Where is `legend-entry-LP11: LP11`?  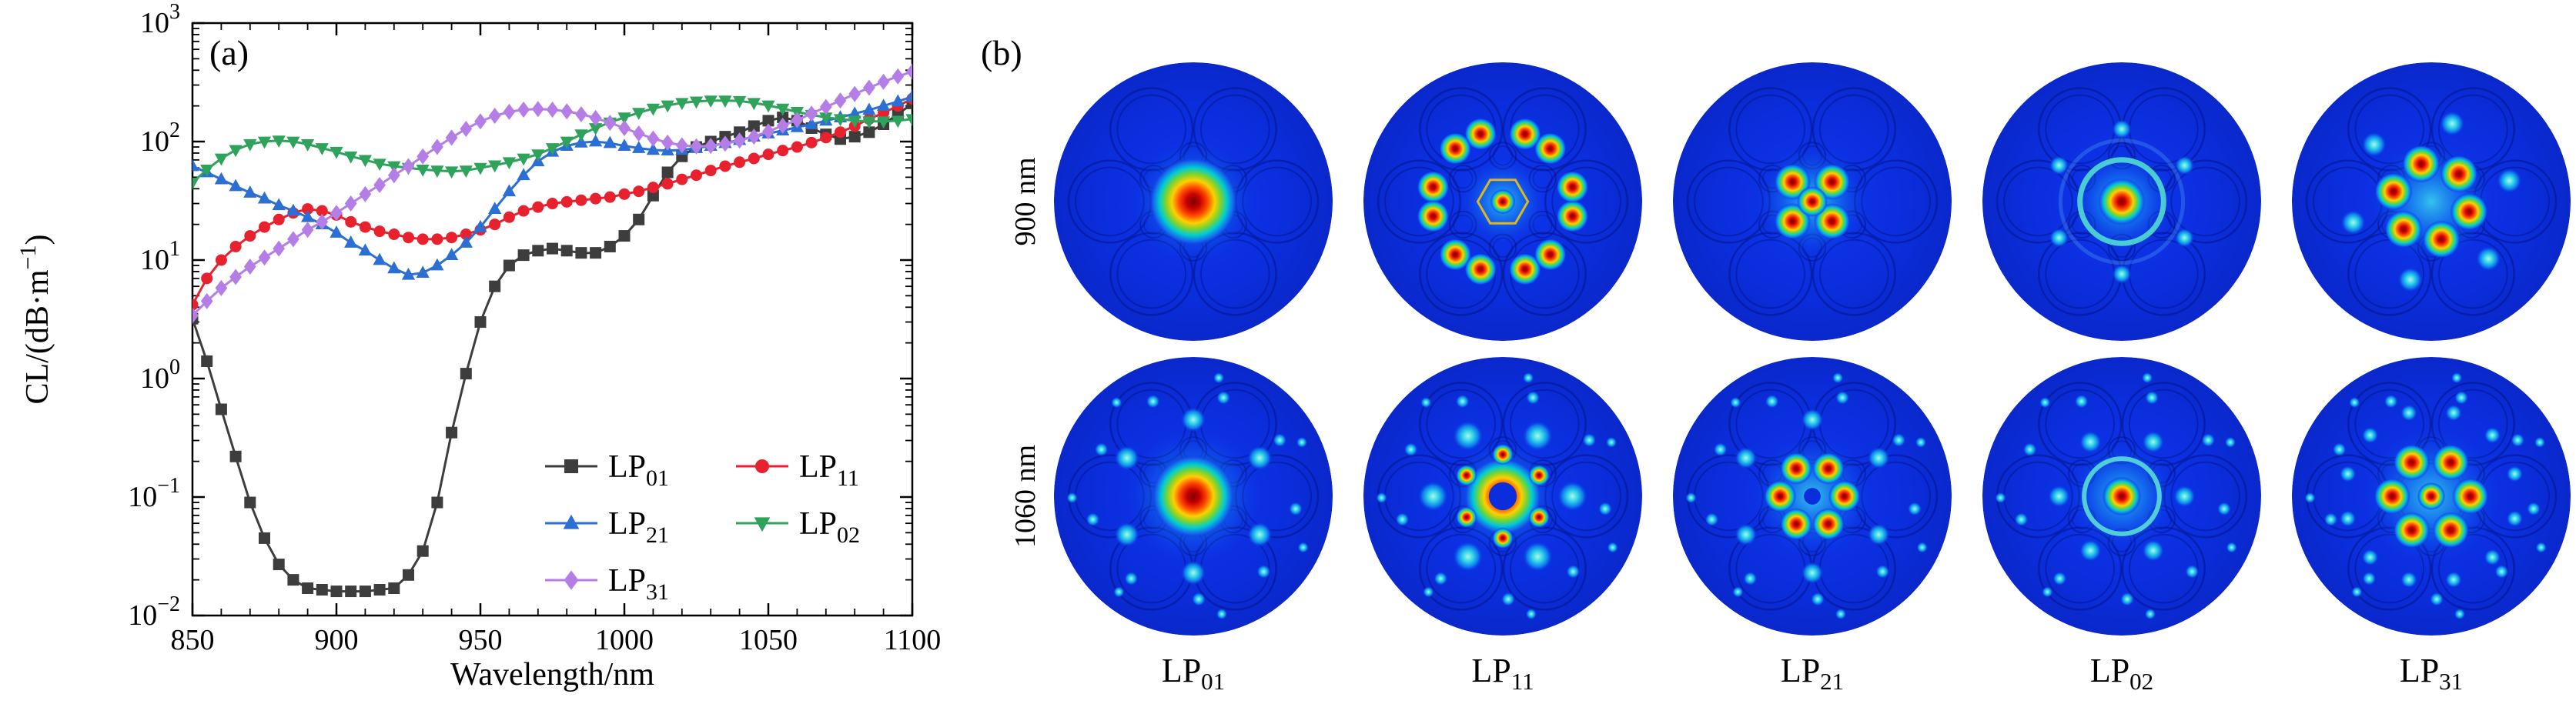
legend-entry-LP11: LP11 is located at coordinates (798, 470).